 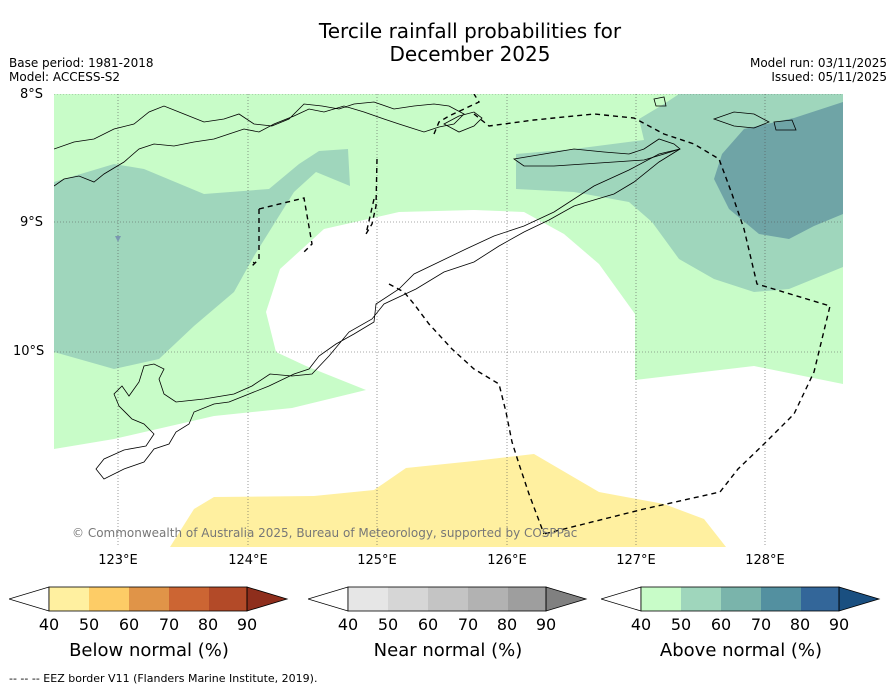 I want to click on cb-near-tick: 40, so click(x=348, y=624).